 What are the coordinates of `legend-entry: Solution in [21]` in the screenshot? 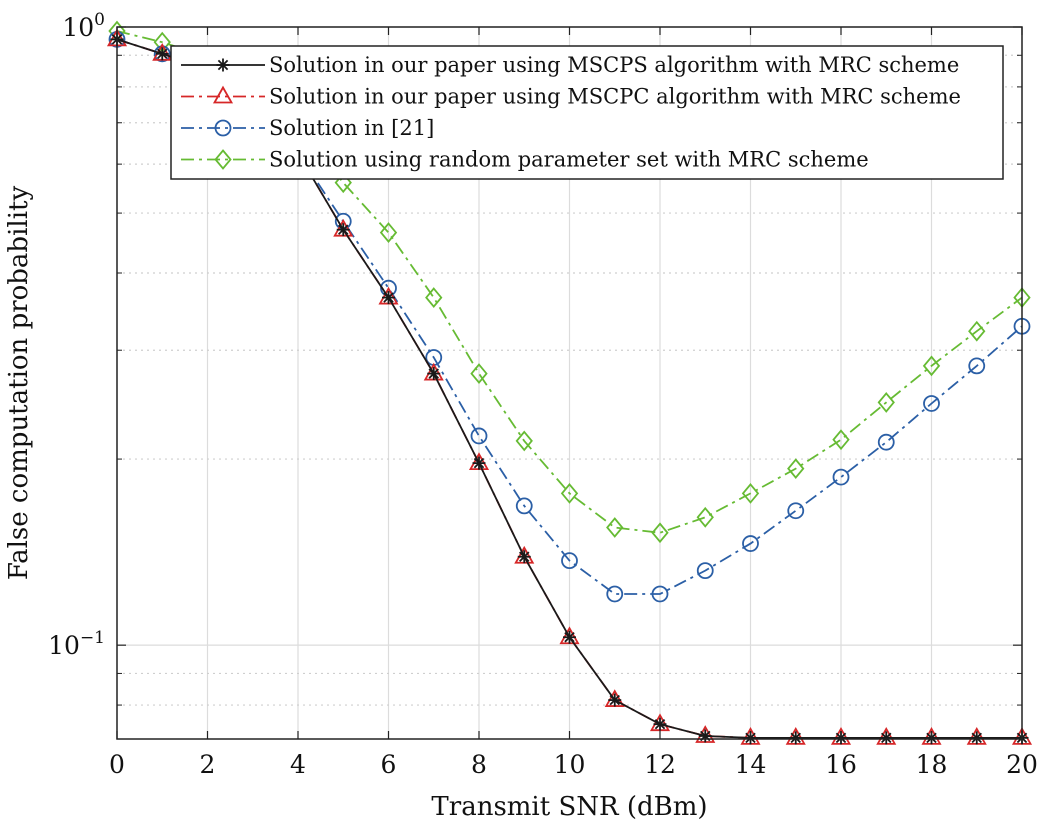 It's located at (307, 128).